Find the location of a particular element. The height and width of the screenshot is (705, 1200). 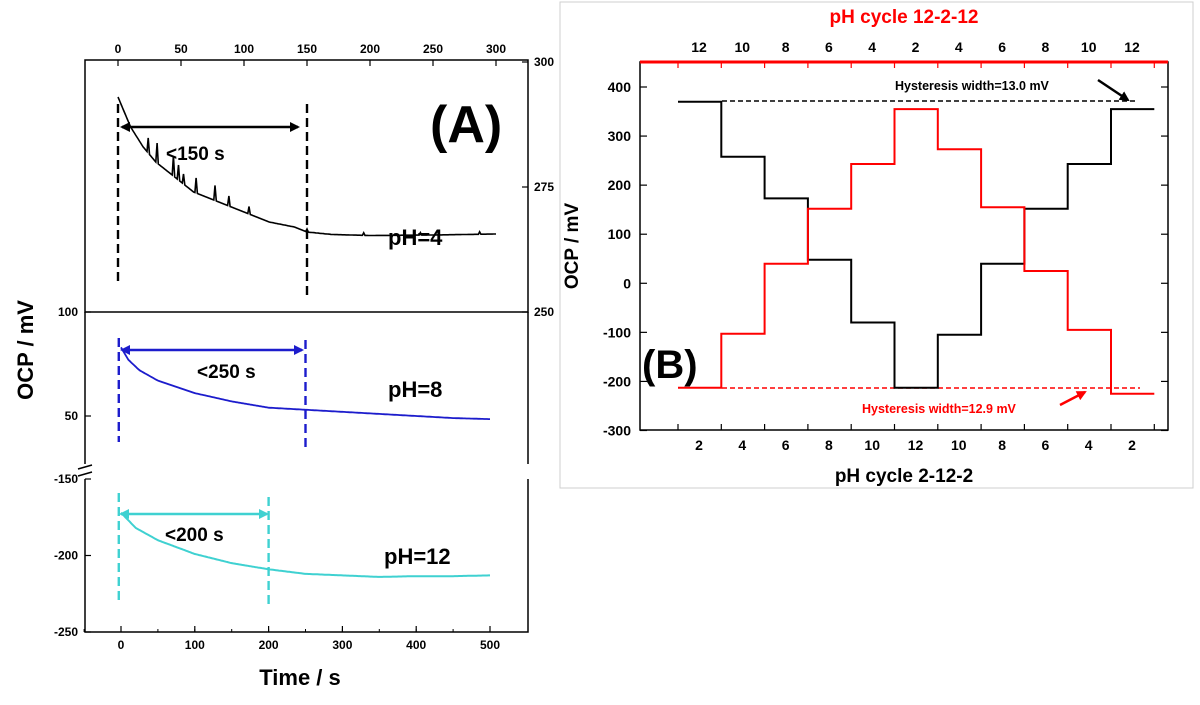

b-top-category-label: 2 is located at coordinates (916, 47).